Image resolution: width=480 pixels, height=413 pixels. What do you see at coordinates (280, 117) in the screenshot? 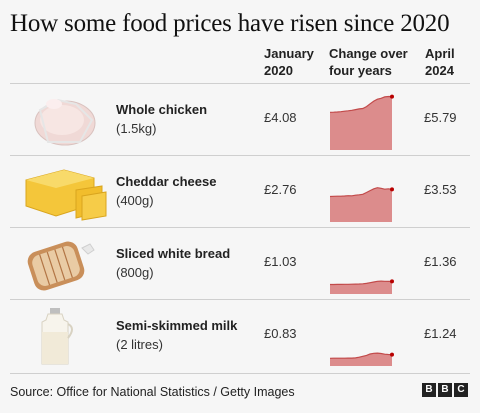
I see `jan-price: £4.08` at bounding box center [280, 117].